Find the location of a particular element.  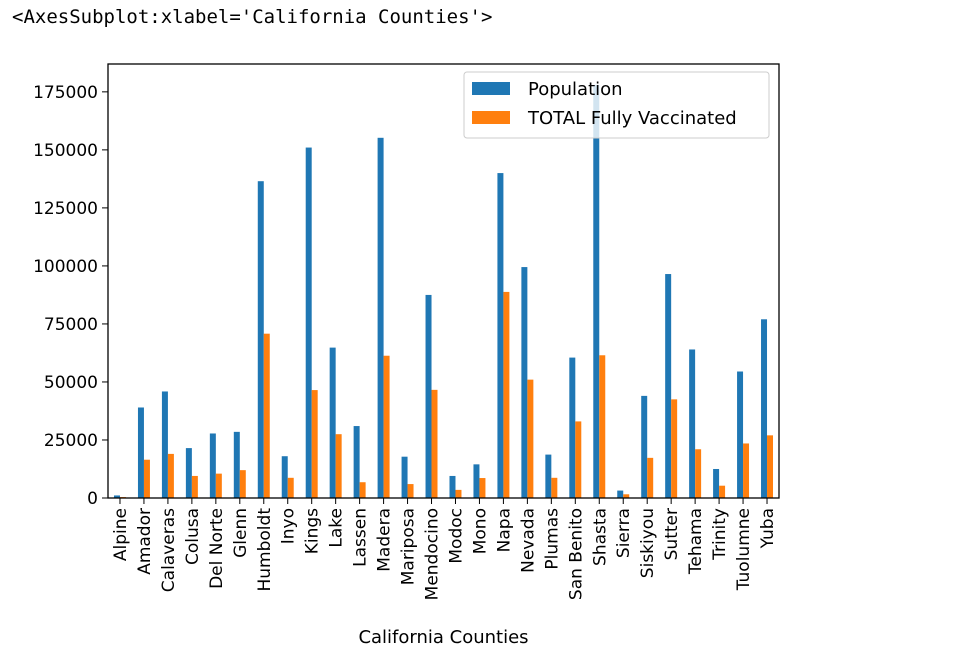

x-tick-label: Lassen is located at coordinates (361, 537).